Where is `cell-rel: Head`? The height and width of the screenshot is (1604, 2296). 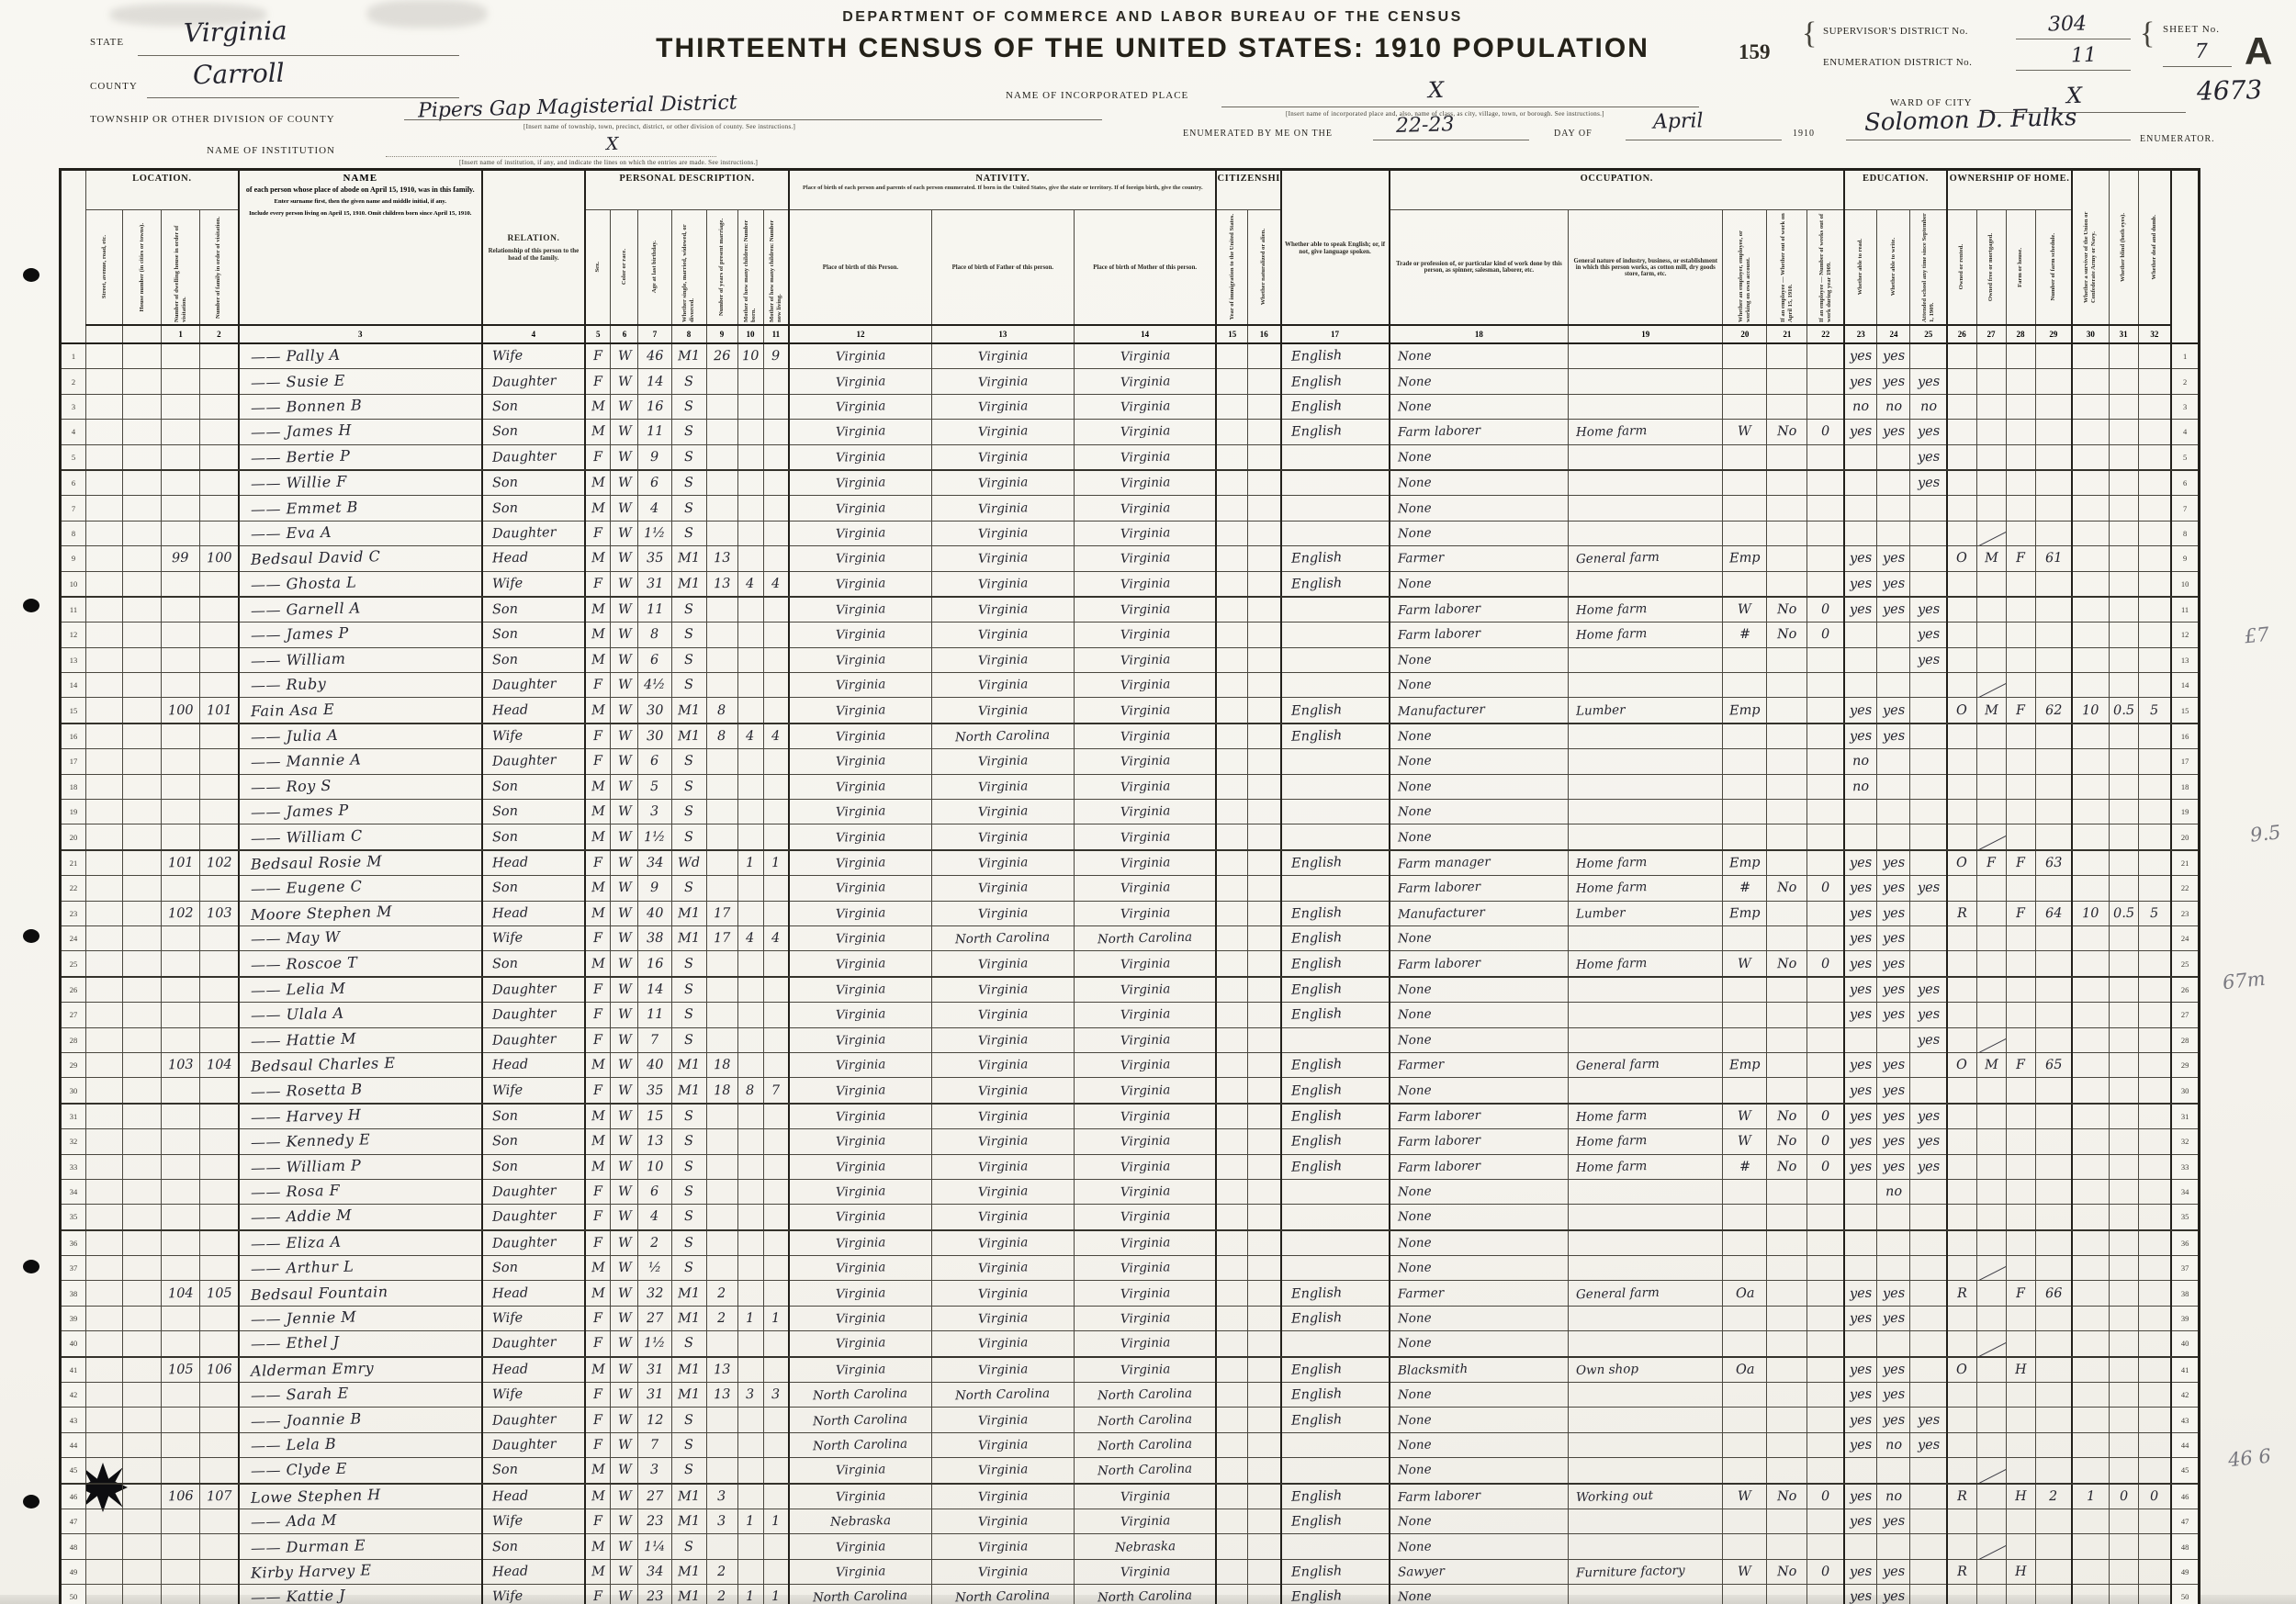 cell-rel: Head is located at coordinates (533, 1496).